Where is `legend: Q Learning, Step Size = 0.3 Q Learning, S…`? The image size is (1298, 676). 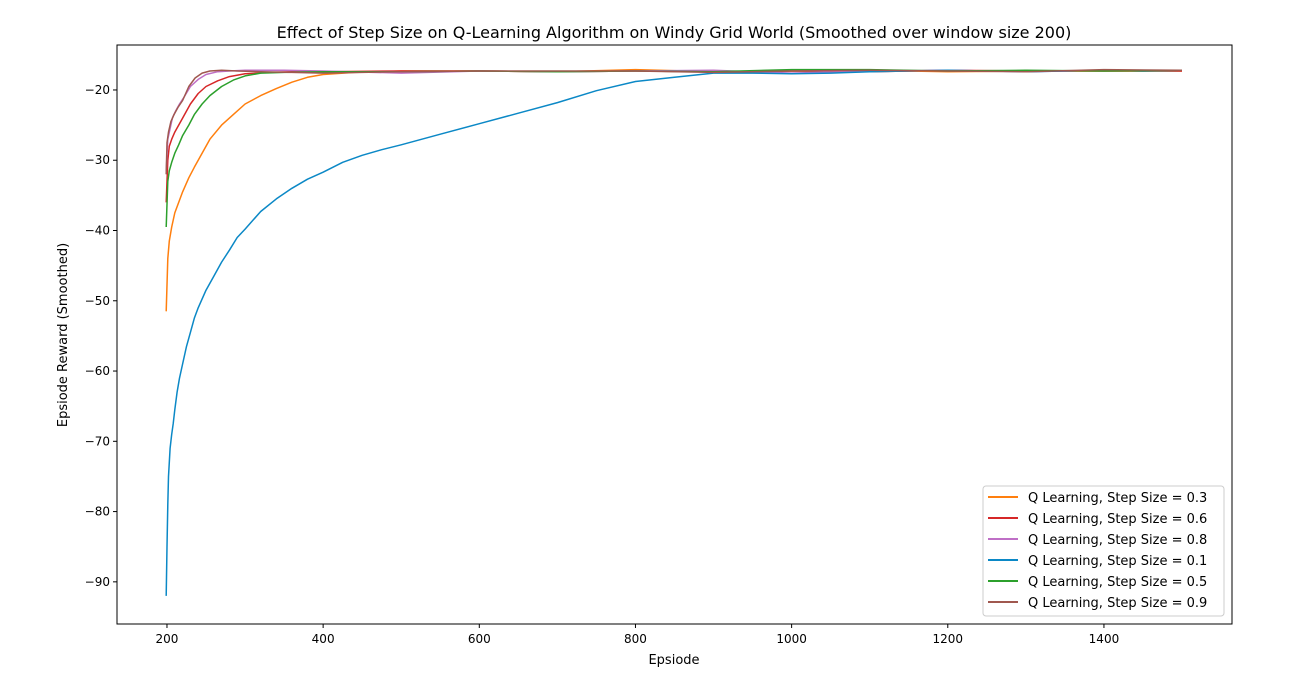
legend: Q Learning, Step Size = 0.3 Q Learning, S… is located at coordinates (1103, 551).